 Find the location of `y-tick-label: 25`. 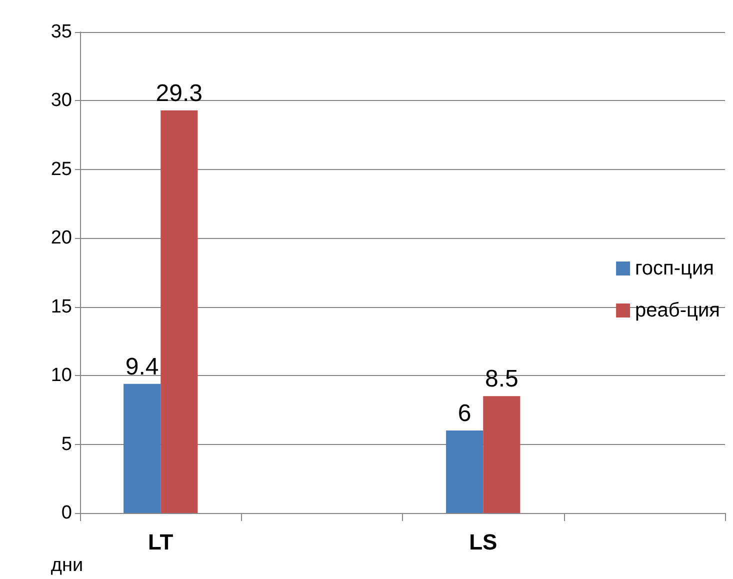

y-tick-label: 25 is located at coordinates (61, 169).